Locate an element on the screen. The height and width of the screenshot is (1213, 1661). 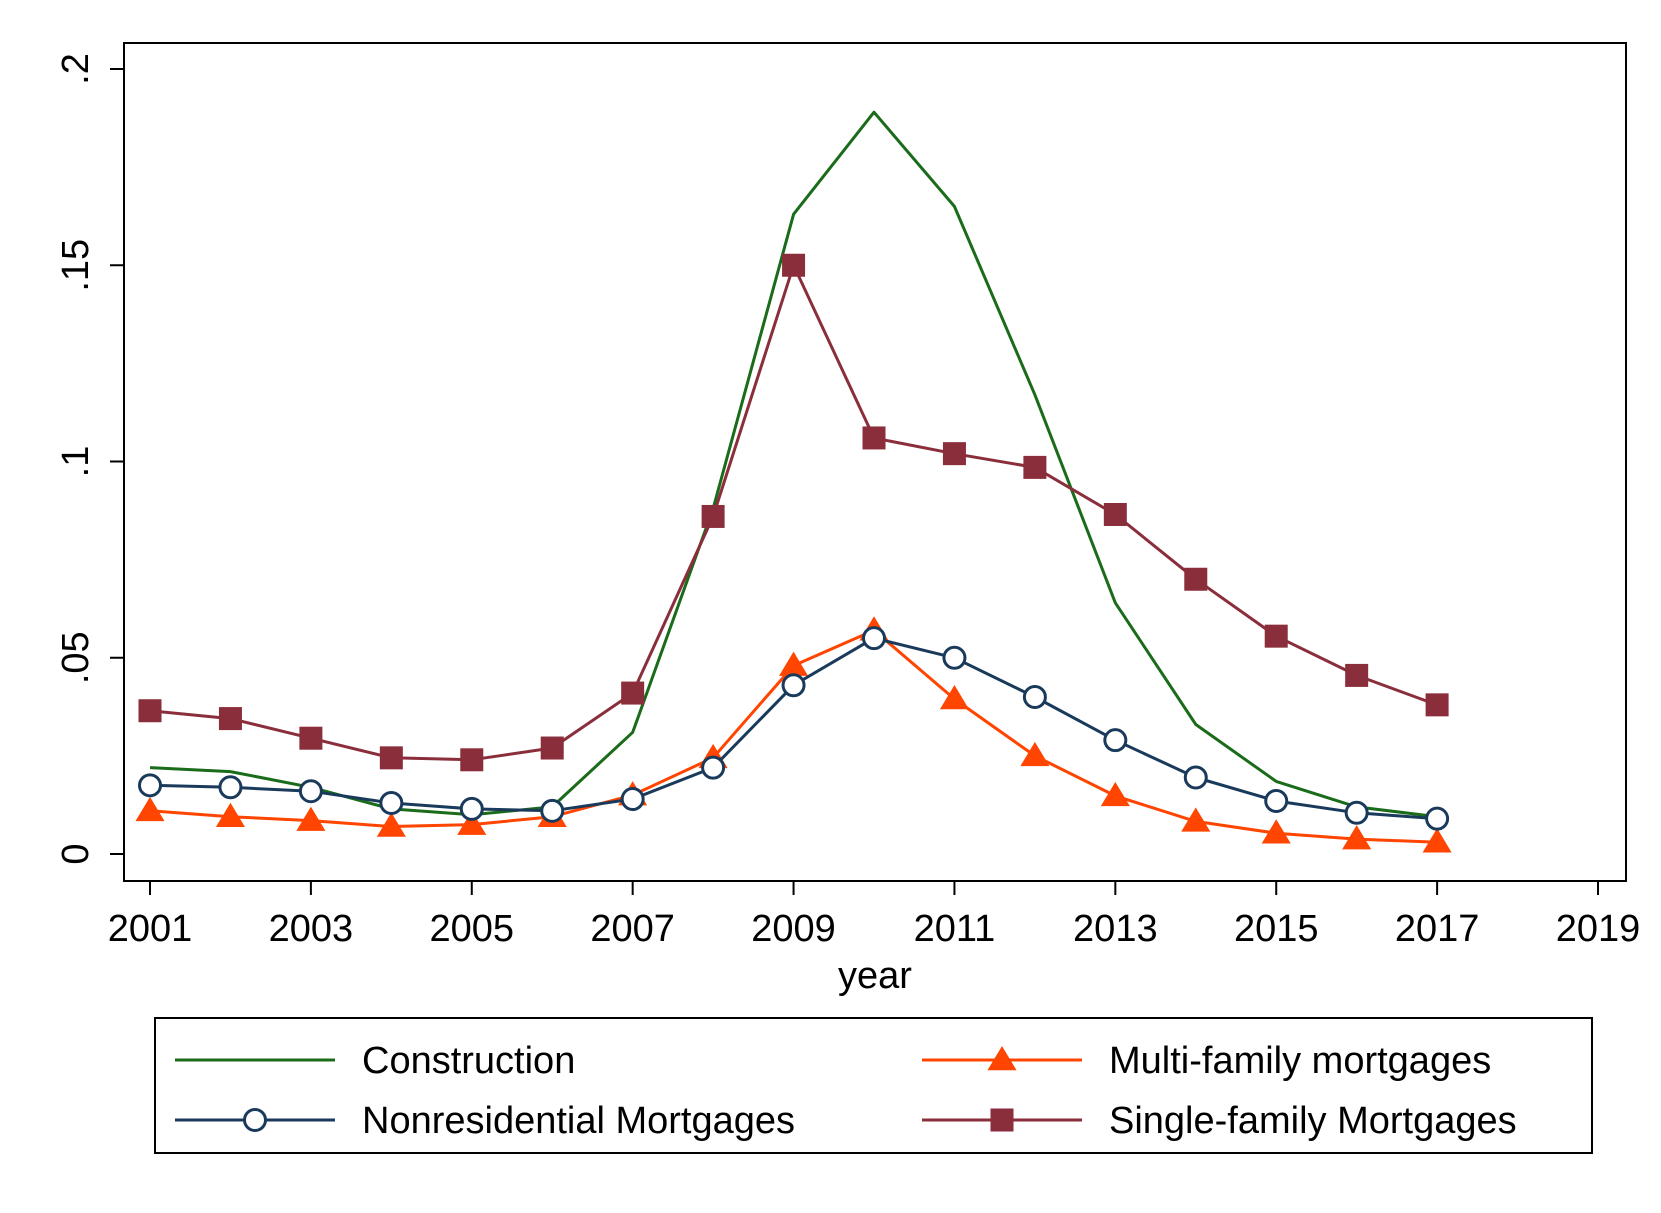
y-tick-label: .2 is located at coordinates (76, 69).